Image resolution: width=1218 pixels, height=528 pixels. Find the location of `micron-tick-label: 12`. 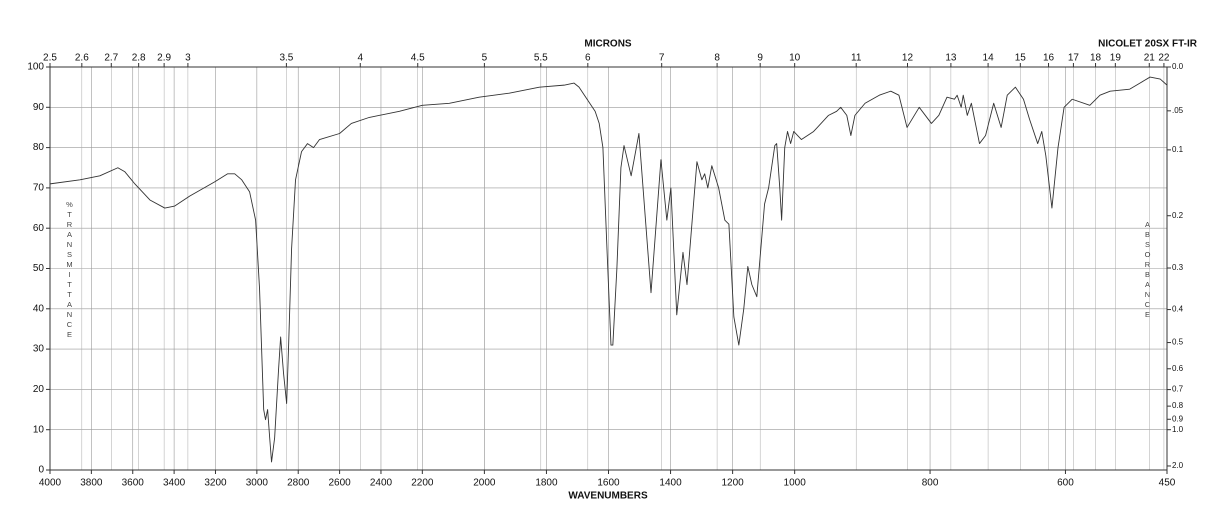

micron-tick-label: 12 is located at coordinates (908, 58).